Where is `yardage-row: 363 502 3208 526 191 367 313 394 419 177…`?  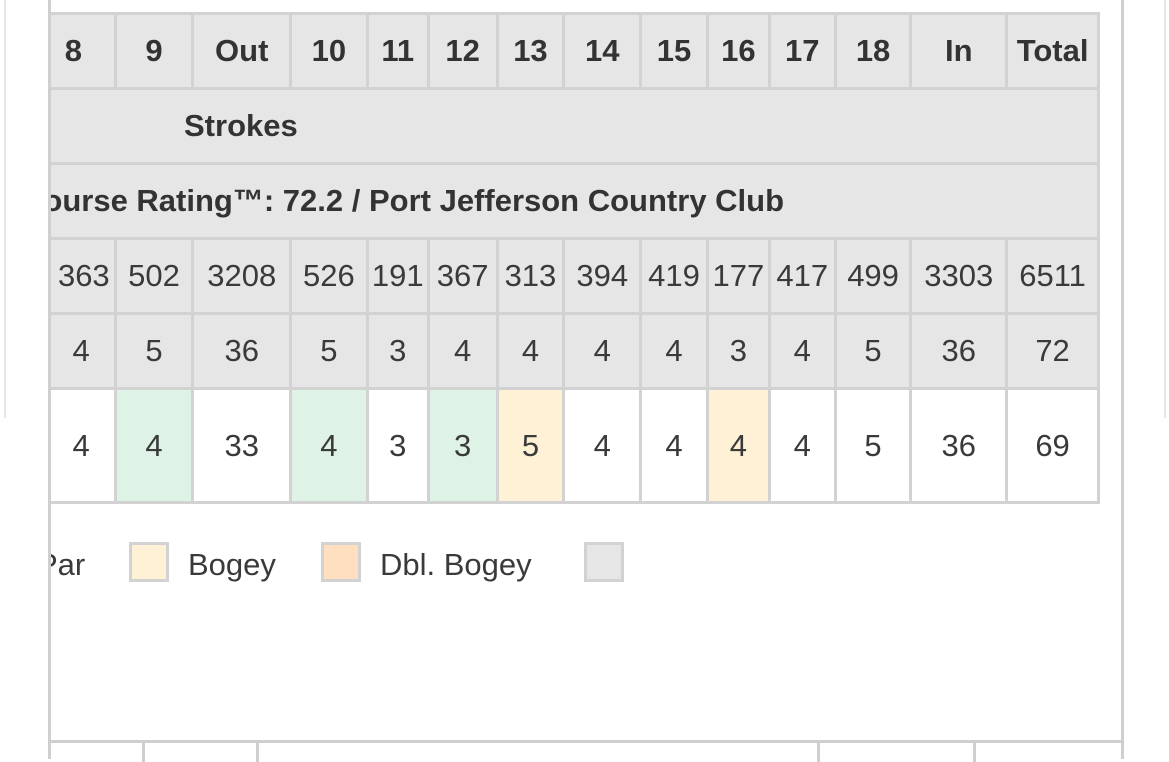 yardage-row: 363 502 3208 526 191 367 313 394 419 177… is located at coordinates (575, 276).